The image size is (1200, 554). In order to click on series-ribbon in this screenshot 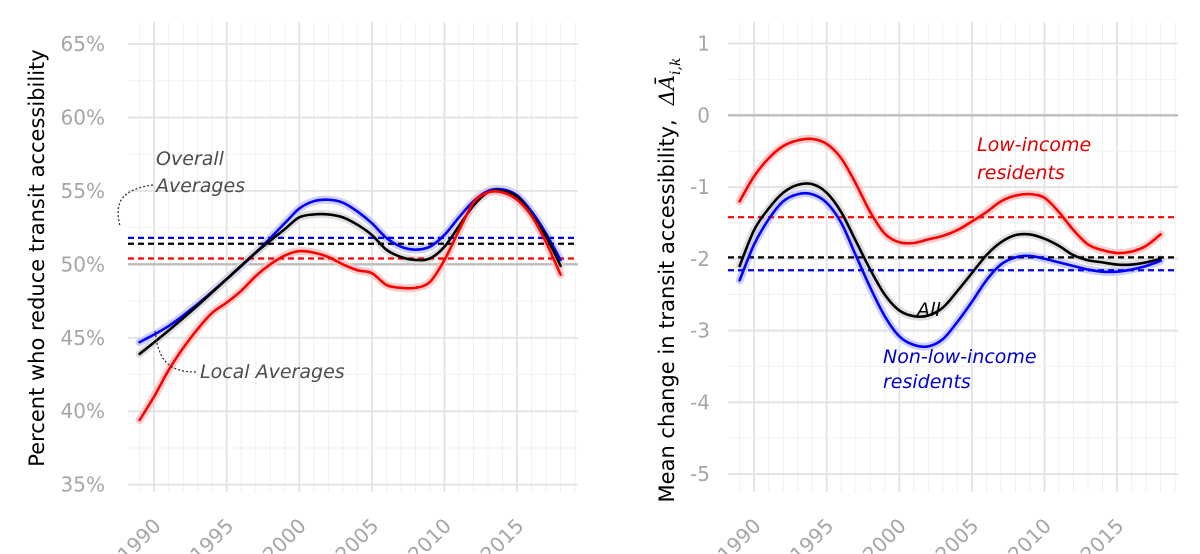, I will do `click(350, 272)`.